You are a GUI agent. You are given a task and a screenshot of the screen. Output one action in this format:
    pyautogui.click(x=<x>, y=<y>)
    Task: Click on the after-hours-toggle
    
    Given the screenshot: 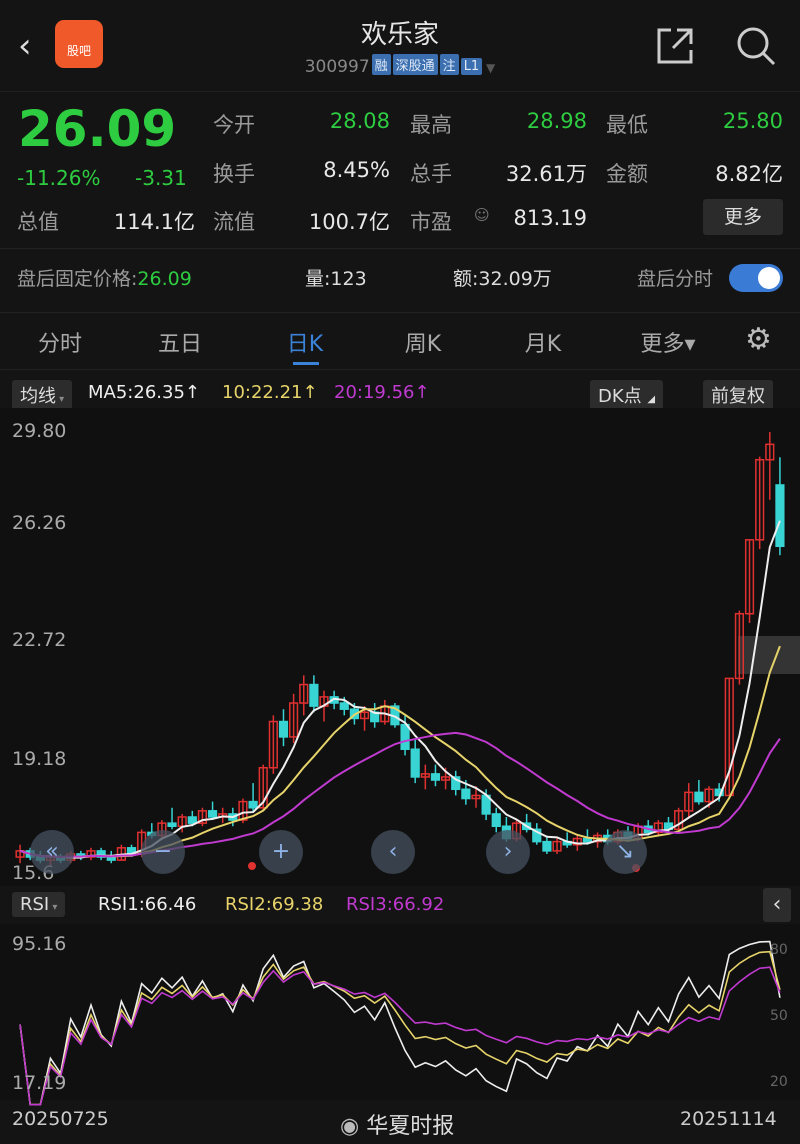 What is the action you would take?
    pyautogui.click(x=756, y=278)
    